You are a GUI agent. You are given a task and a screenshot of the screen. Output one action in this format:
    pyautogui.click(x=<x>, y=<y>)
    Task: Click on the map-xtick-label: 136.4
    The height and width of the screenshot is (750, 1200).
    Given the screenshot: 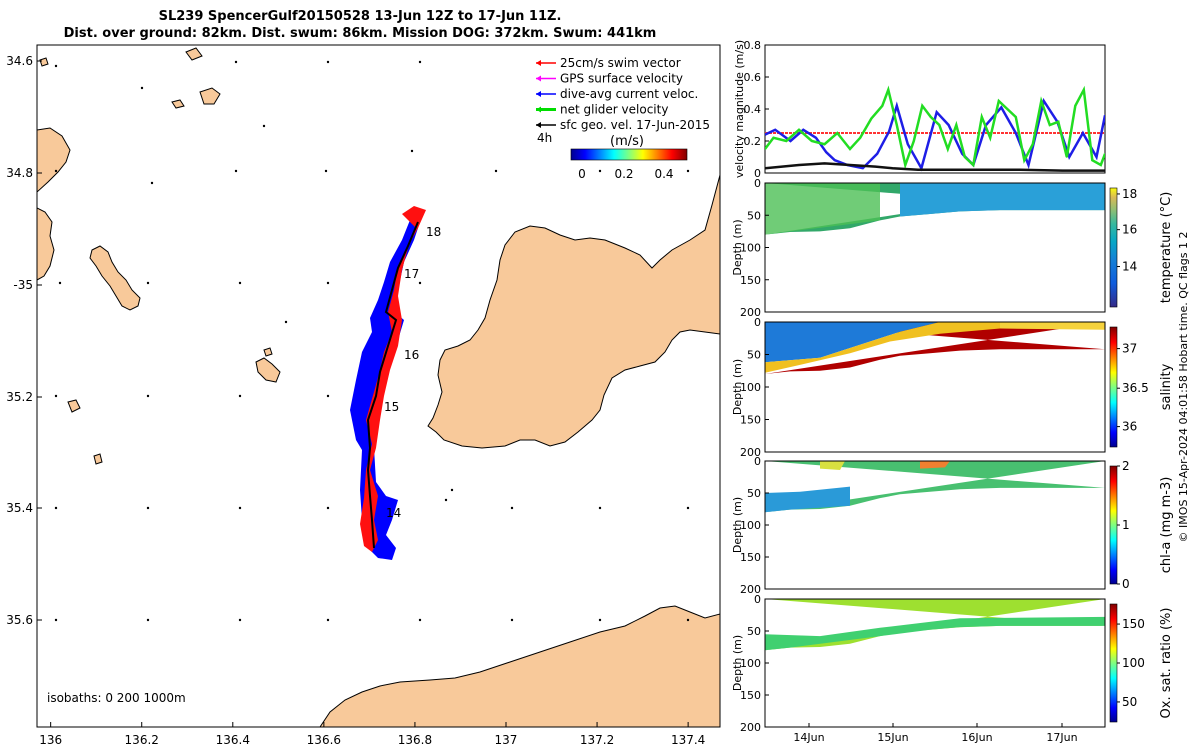 What is the action you would take?
    pyautogui.click(x=233, y=740)
    